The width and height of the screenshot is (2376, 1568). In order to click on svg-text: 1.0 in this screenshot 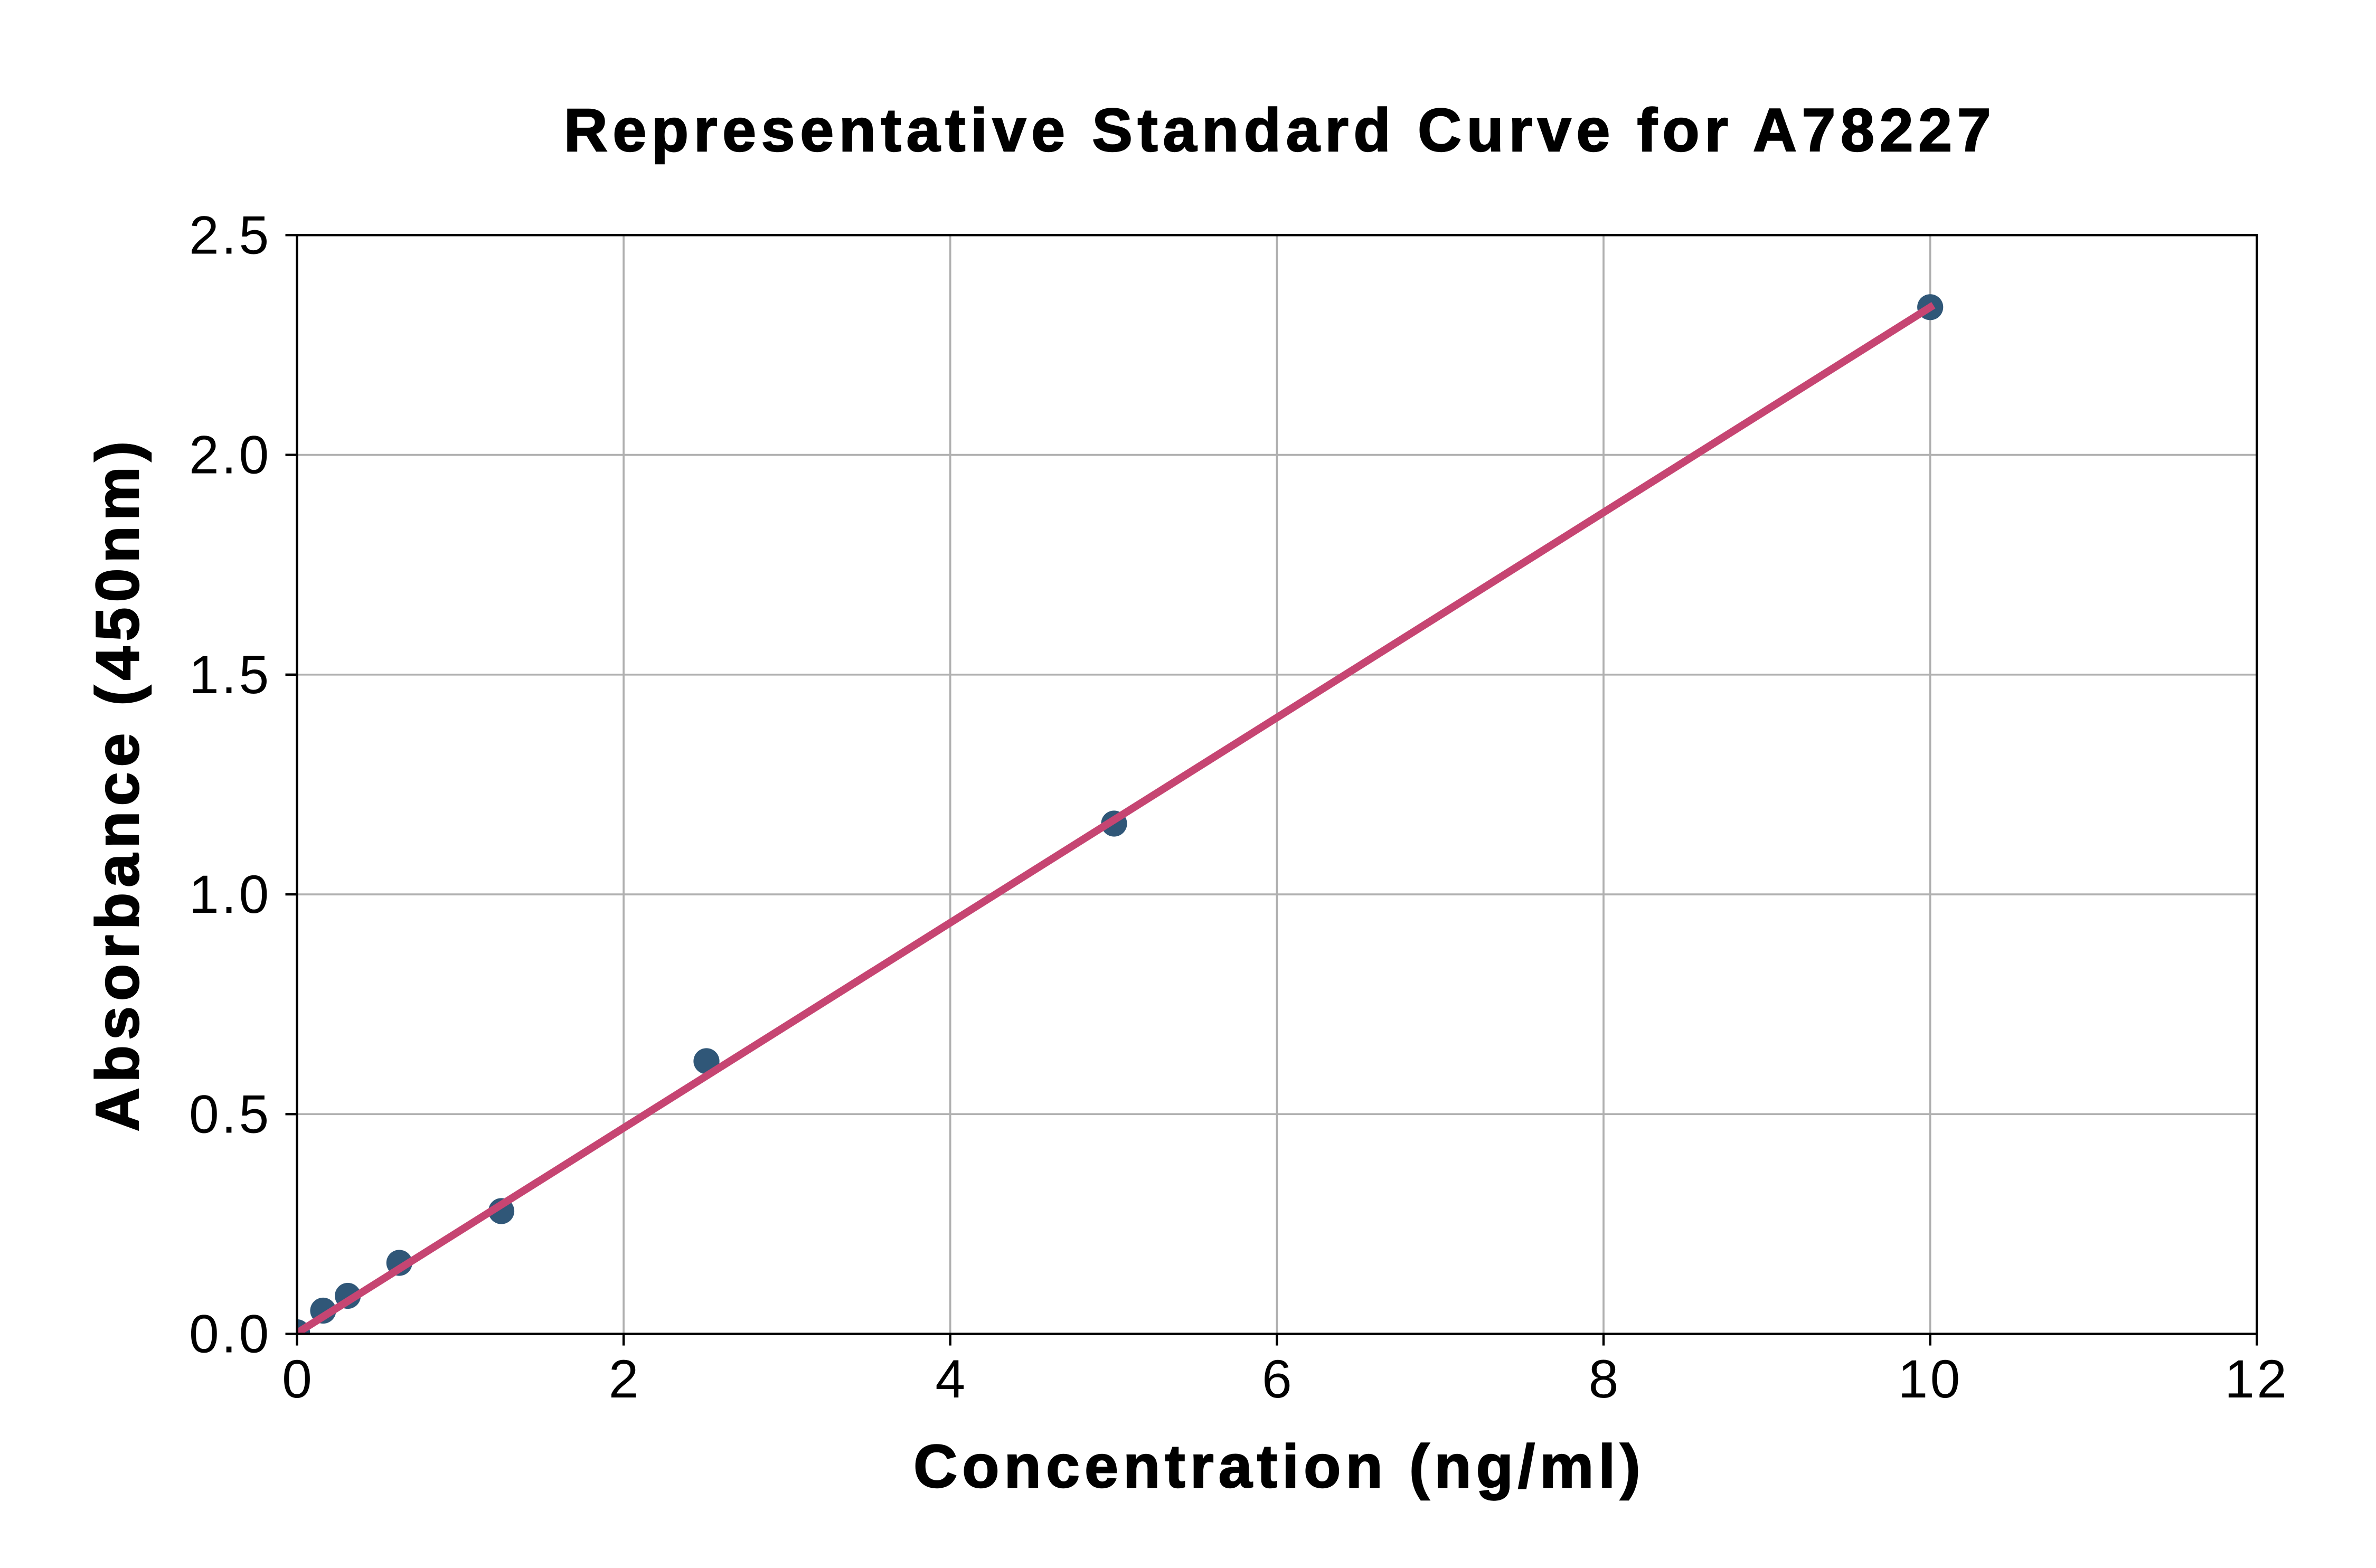, I will do `click(230, 894)`.